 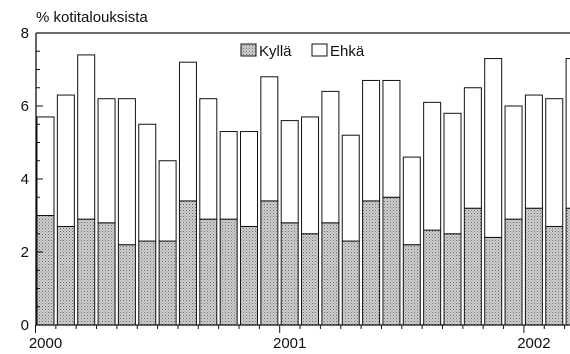 I want to click on y-tick-label-0: 0, so click(x=25, y=325).